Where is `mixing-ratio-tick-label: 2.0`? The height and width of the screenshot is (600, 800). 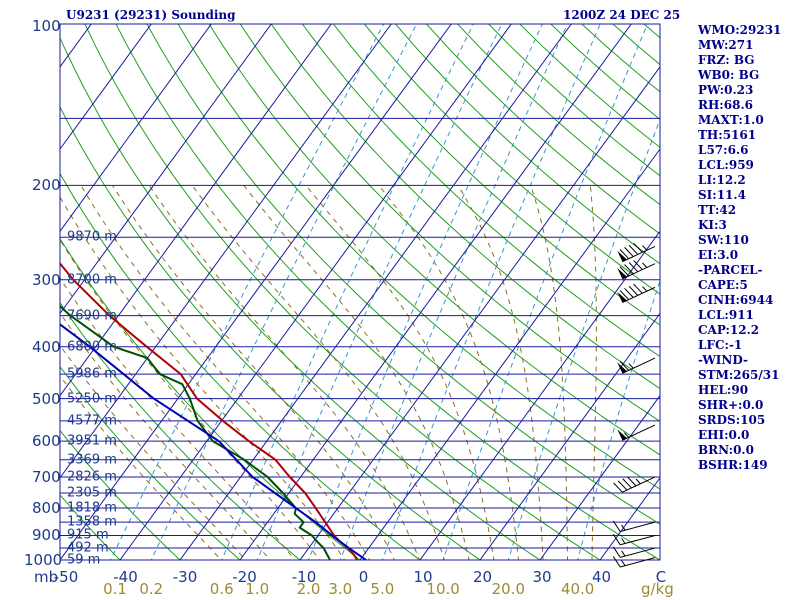
mixing-ratio-tick-label: 2.0 is located at coordinates (308, 589).